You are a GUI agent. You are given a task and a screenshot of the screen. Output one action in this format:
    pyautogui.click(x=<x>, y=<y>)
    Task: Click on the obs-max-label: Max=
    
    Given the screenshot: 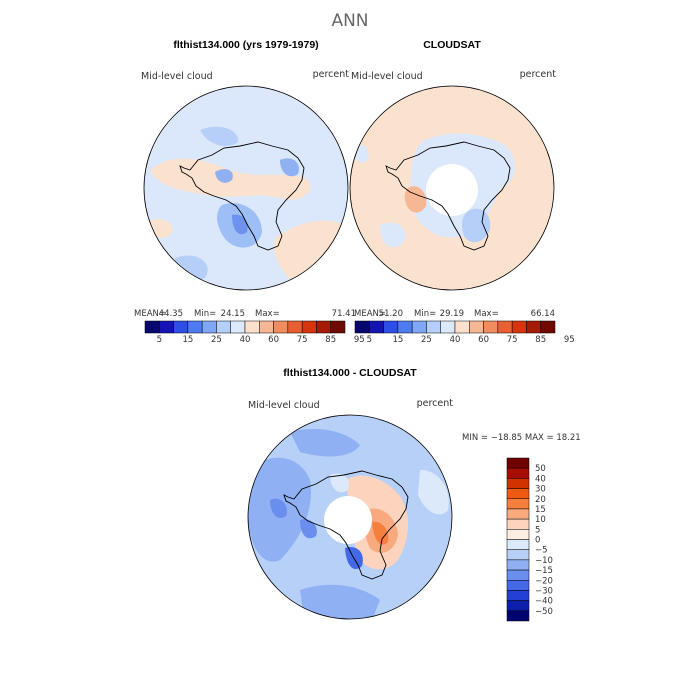 What is the action you would take?
    pyautogui.click(x=486, y=314)
    